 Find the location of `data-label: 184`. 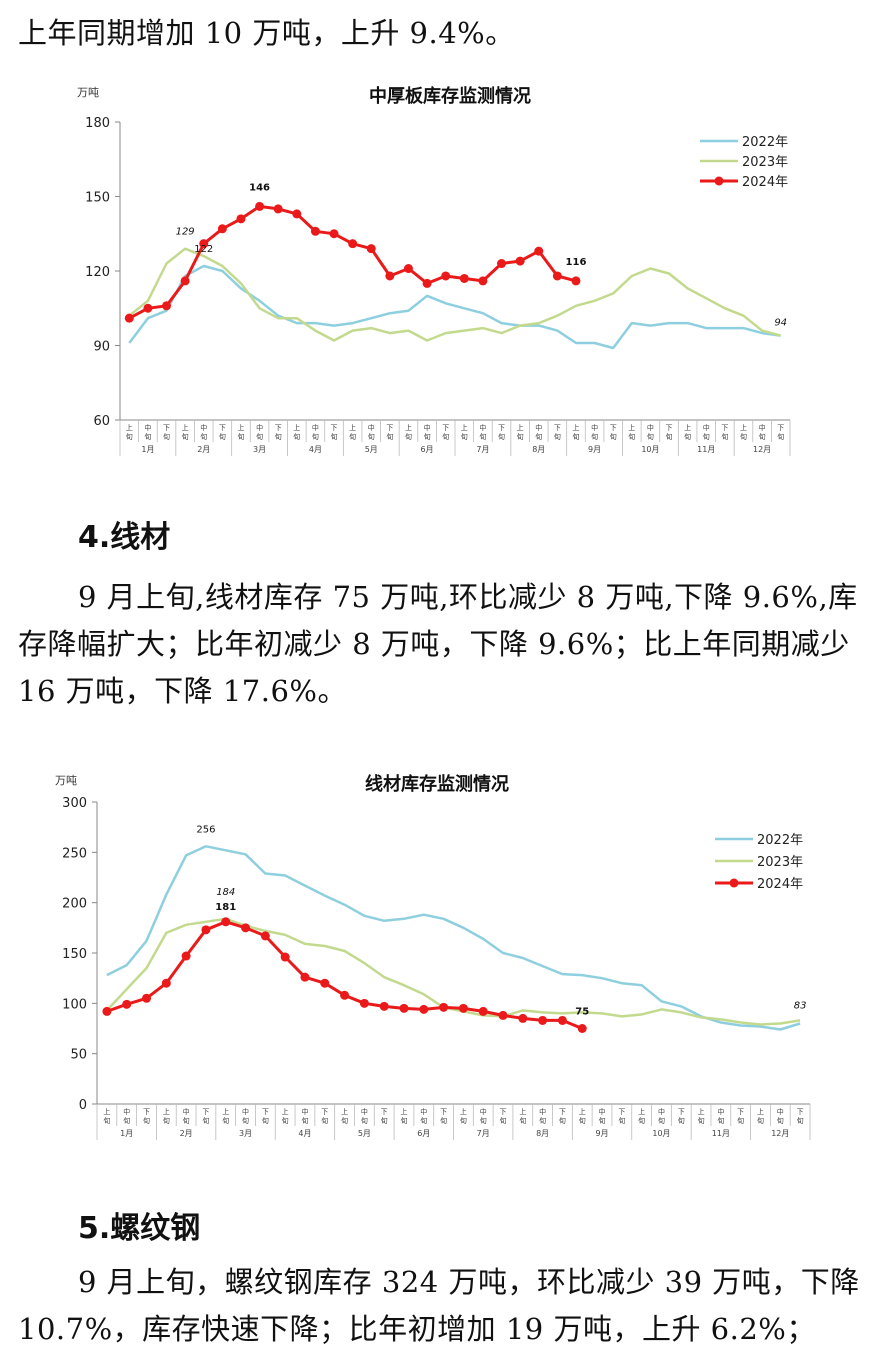

data-label: 184 is located at coordinates (225, 892).